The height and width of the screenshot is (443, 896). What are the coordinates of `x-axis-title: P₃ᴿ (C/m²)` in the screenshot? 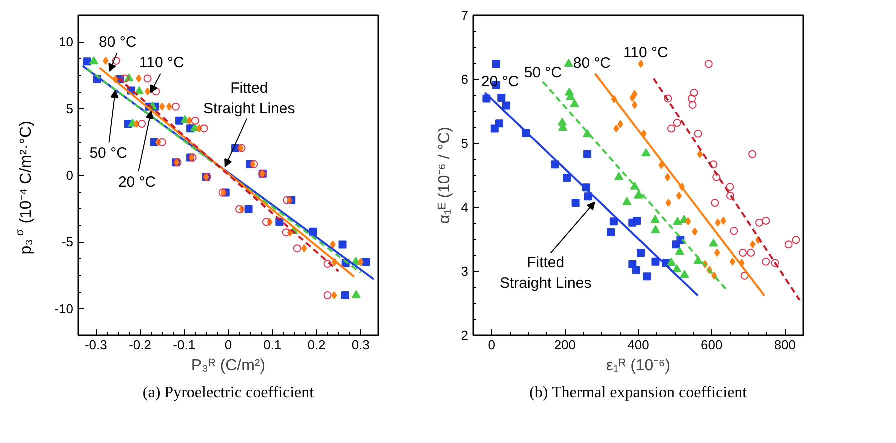 It's located at (228, 366).